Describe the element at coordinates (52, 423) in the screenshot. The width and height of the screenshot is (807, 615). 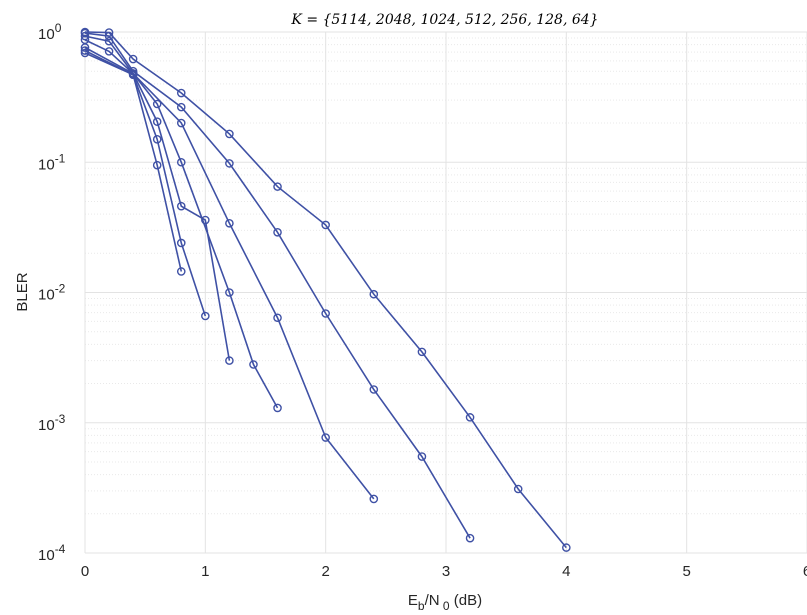
I see `y-tick-label: 10⁻³` at that location.